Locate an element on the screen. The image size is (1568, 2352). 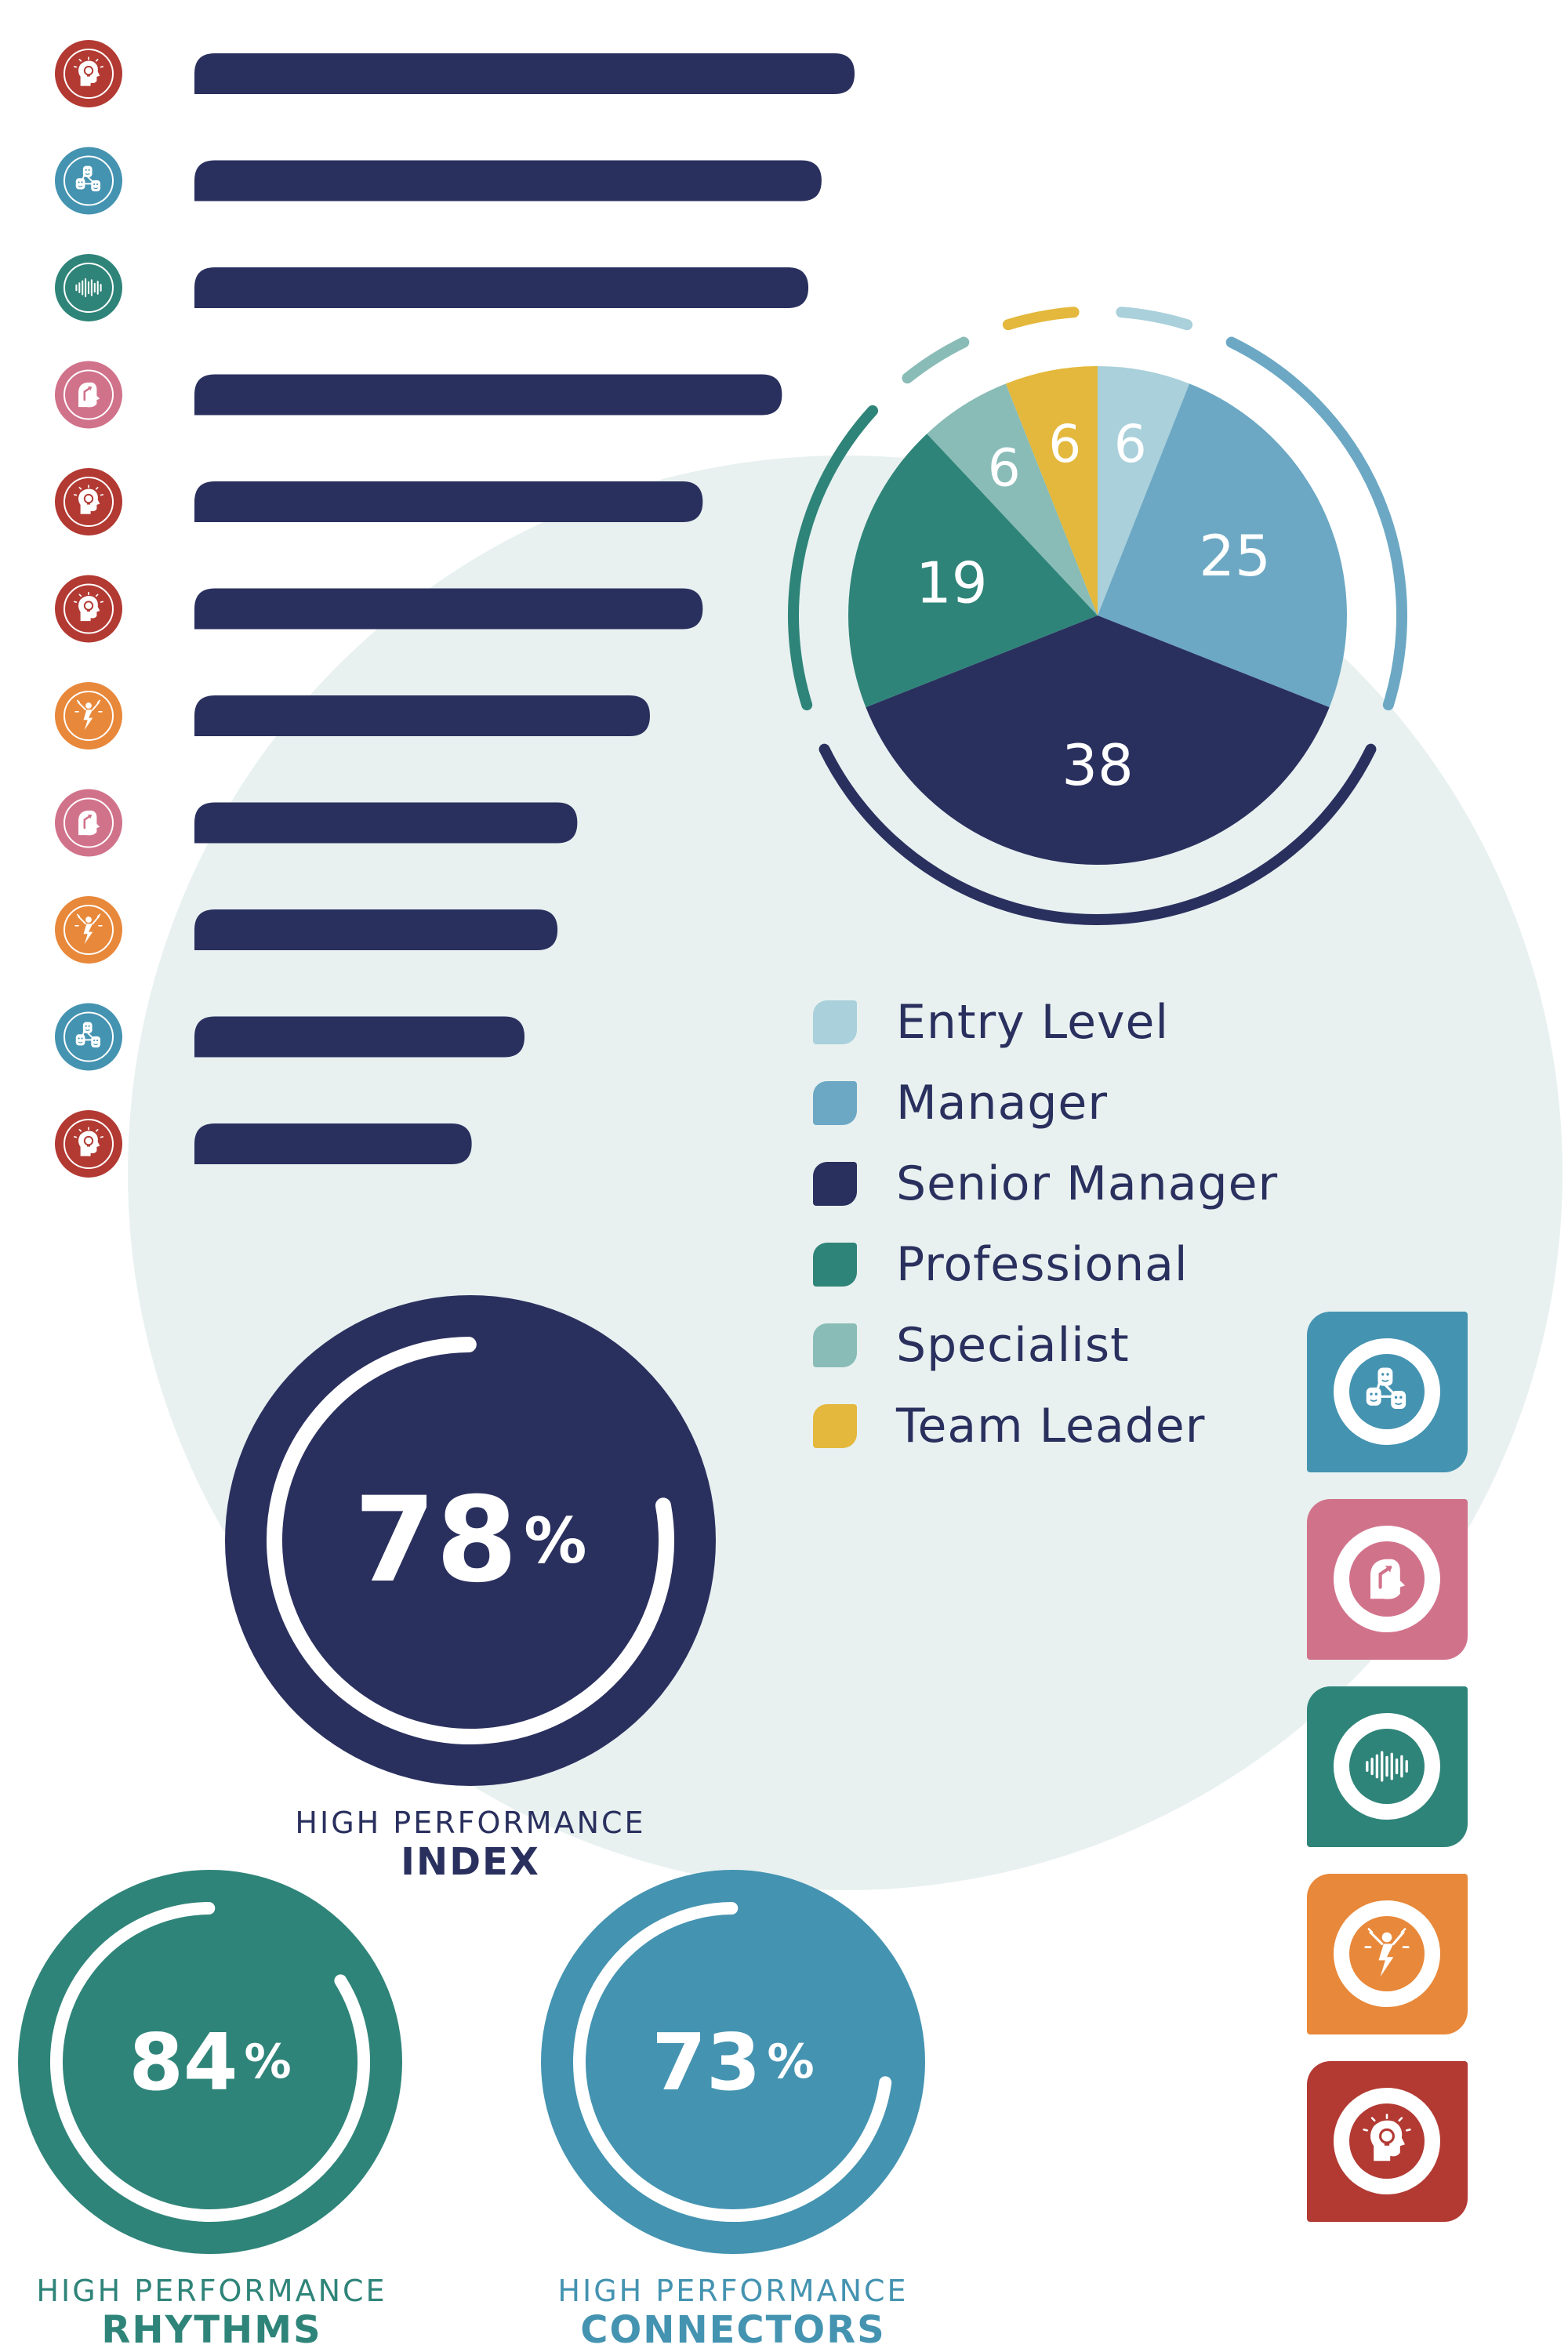
legend-label: Senior Manager is located at coordinates (1087, 1183).